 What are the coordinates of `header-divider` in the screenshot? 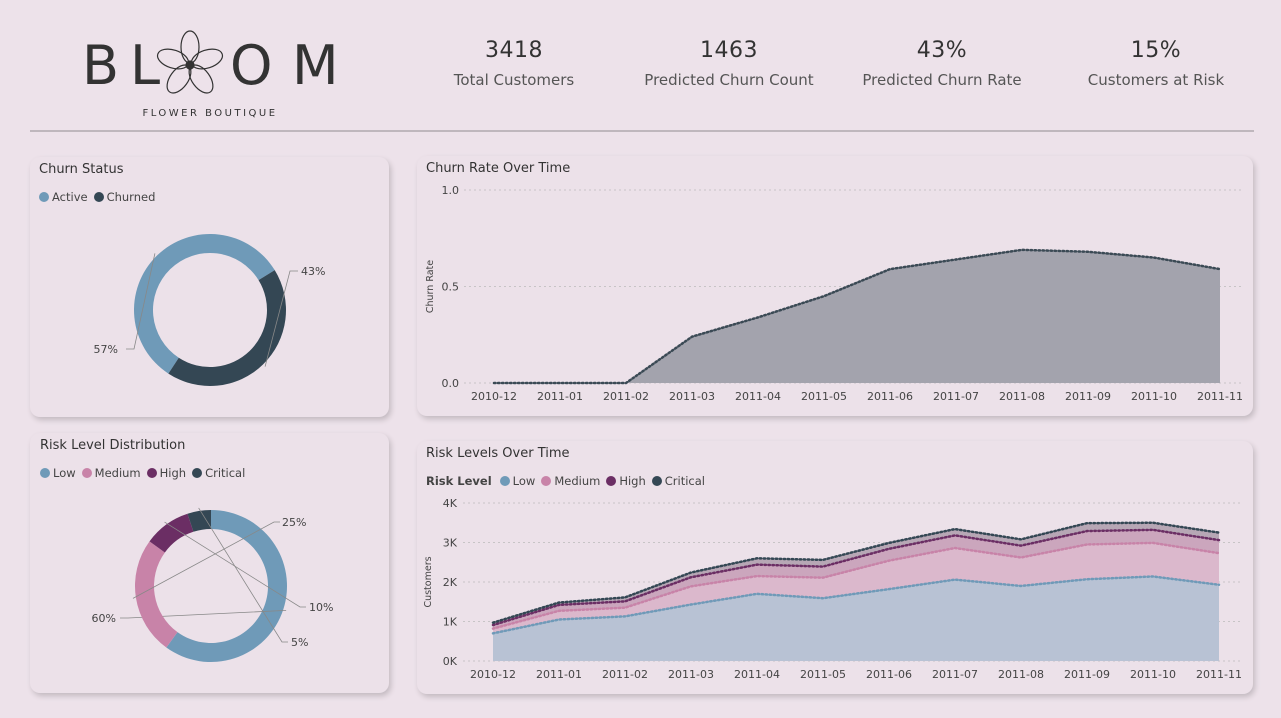 It's located at (642, 131).